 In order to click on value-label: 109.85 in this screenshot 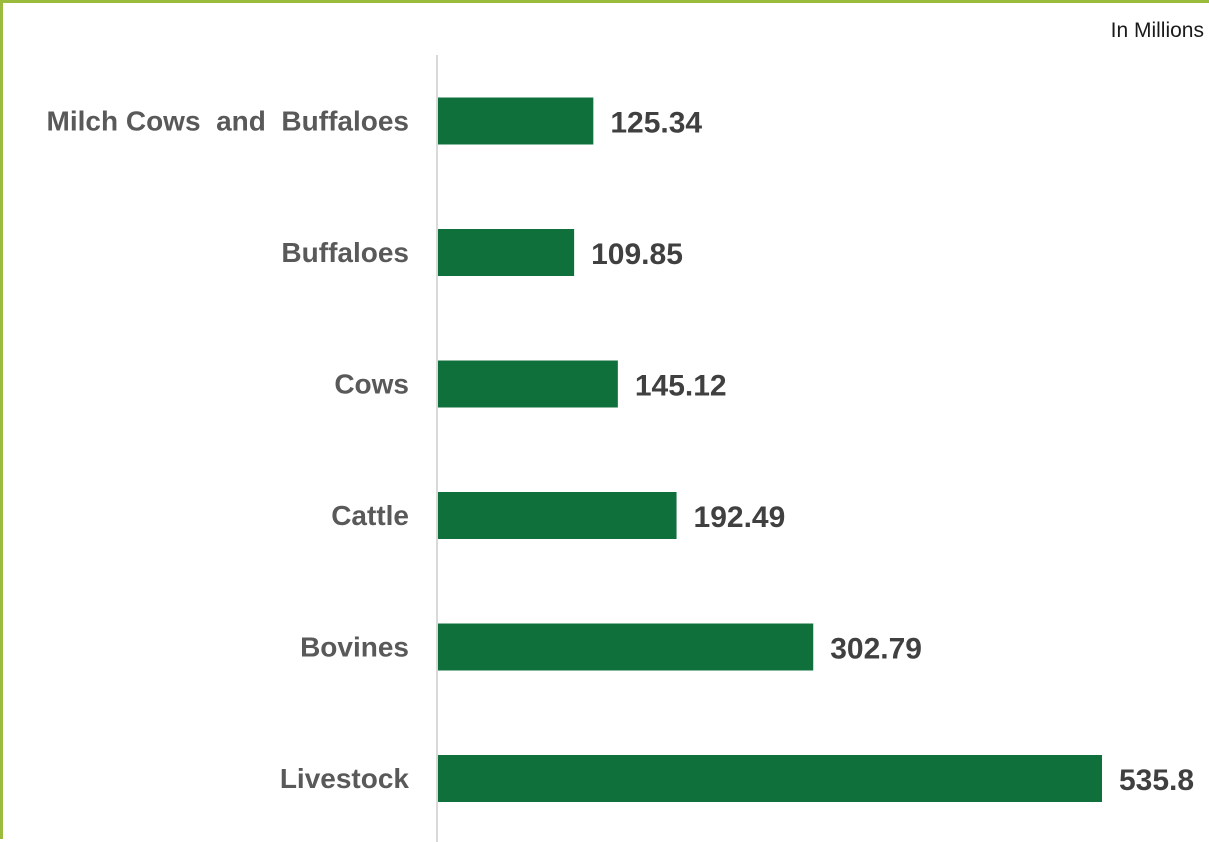, I will do `click(637, 254)`.